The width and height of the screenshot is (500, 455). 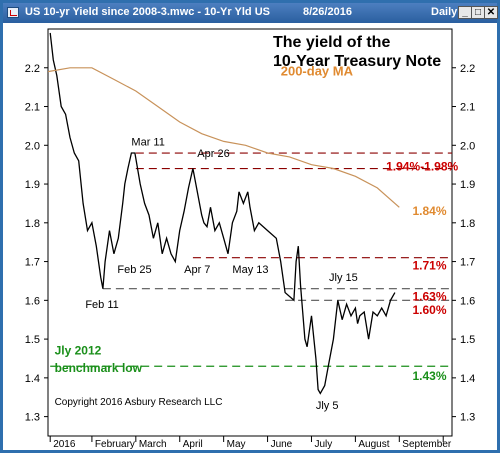 What do you see at coordinates (32, 418) in the screenshot?
I see `y-tick-label-left: 1.3` at bounding box center [32, 418].